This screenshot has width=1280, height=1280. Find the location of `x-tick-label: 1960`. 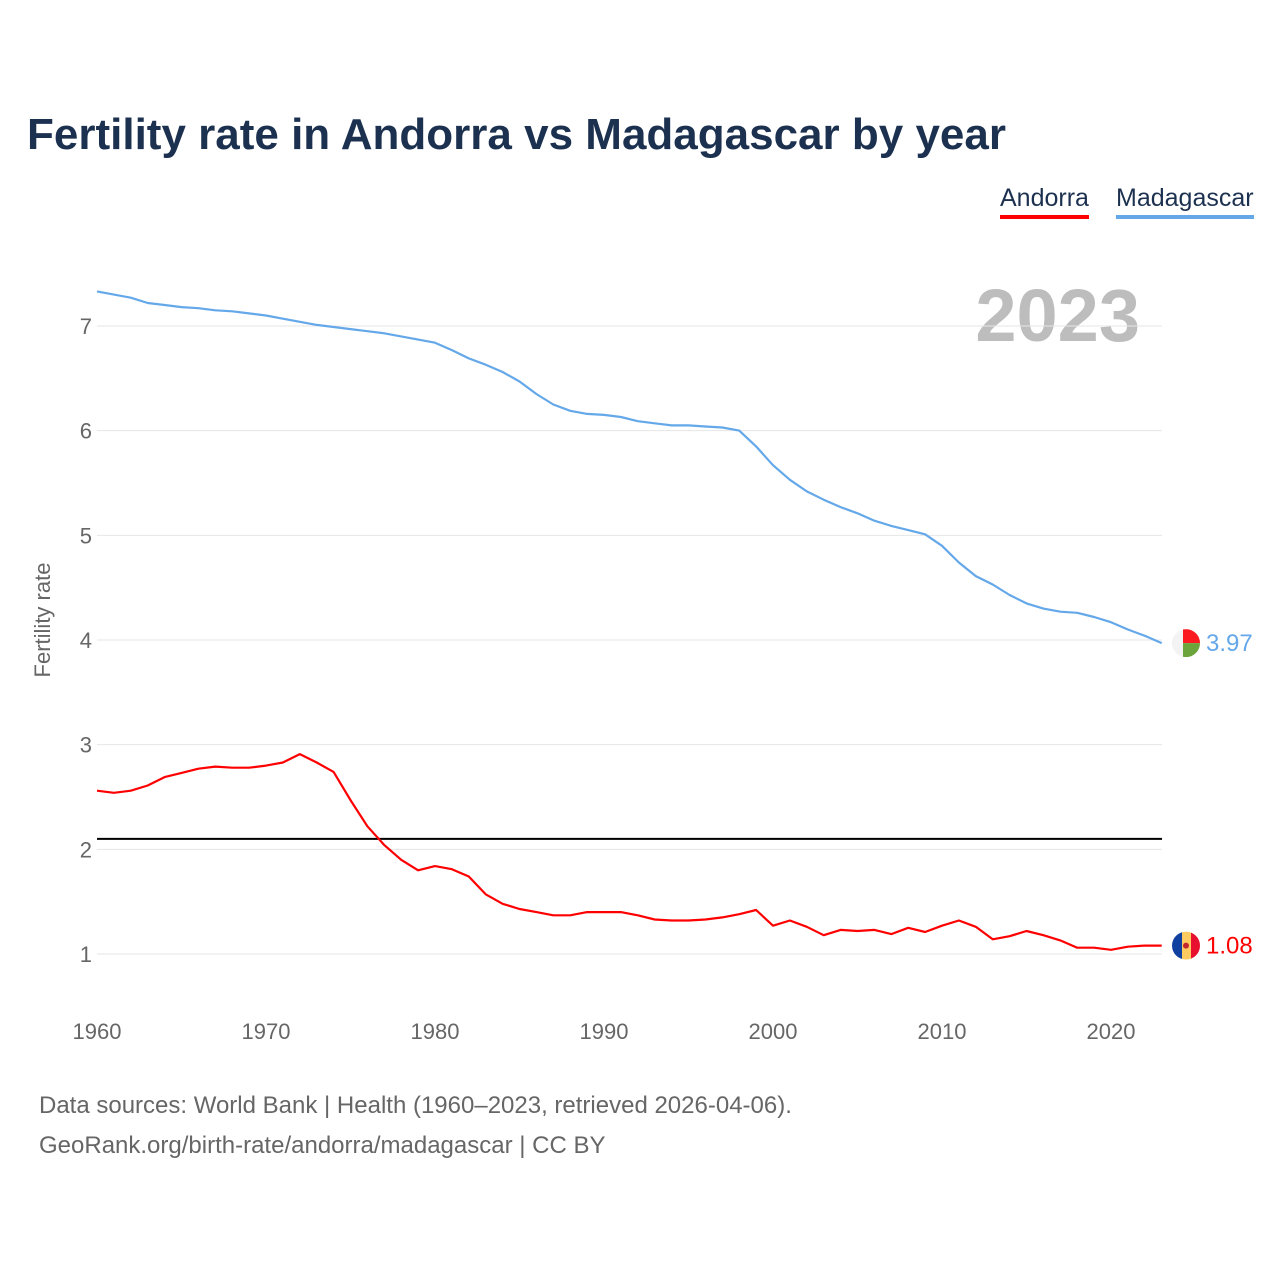

x-tick-label: 1960 is located at coordinates (97, 1031).